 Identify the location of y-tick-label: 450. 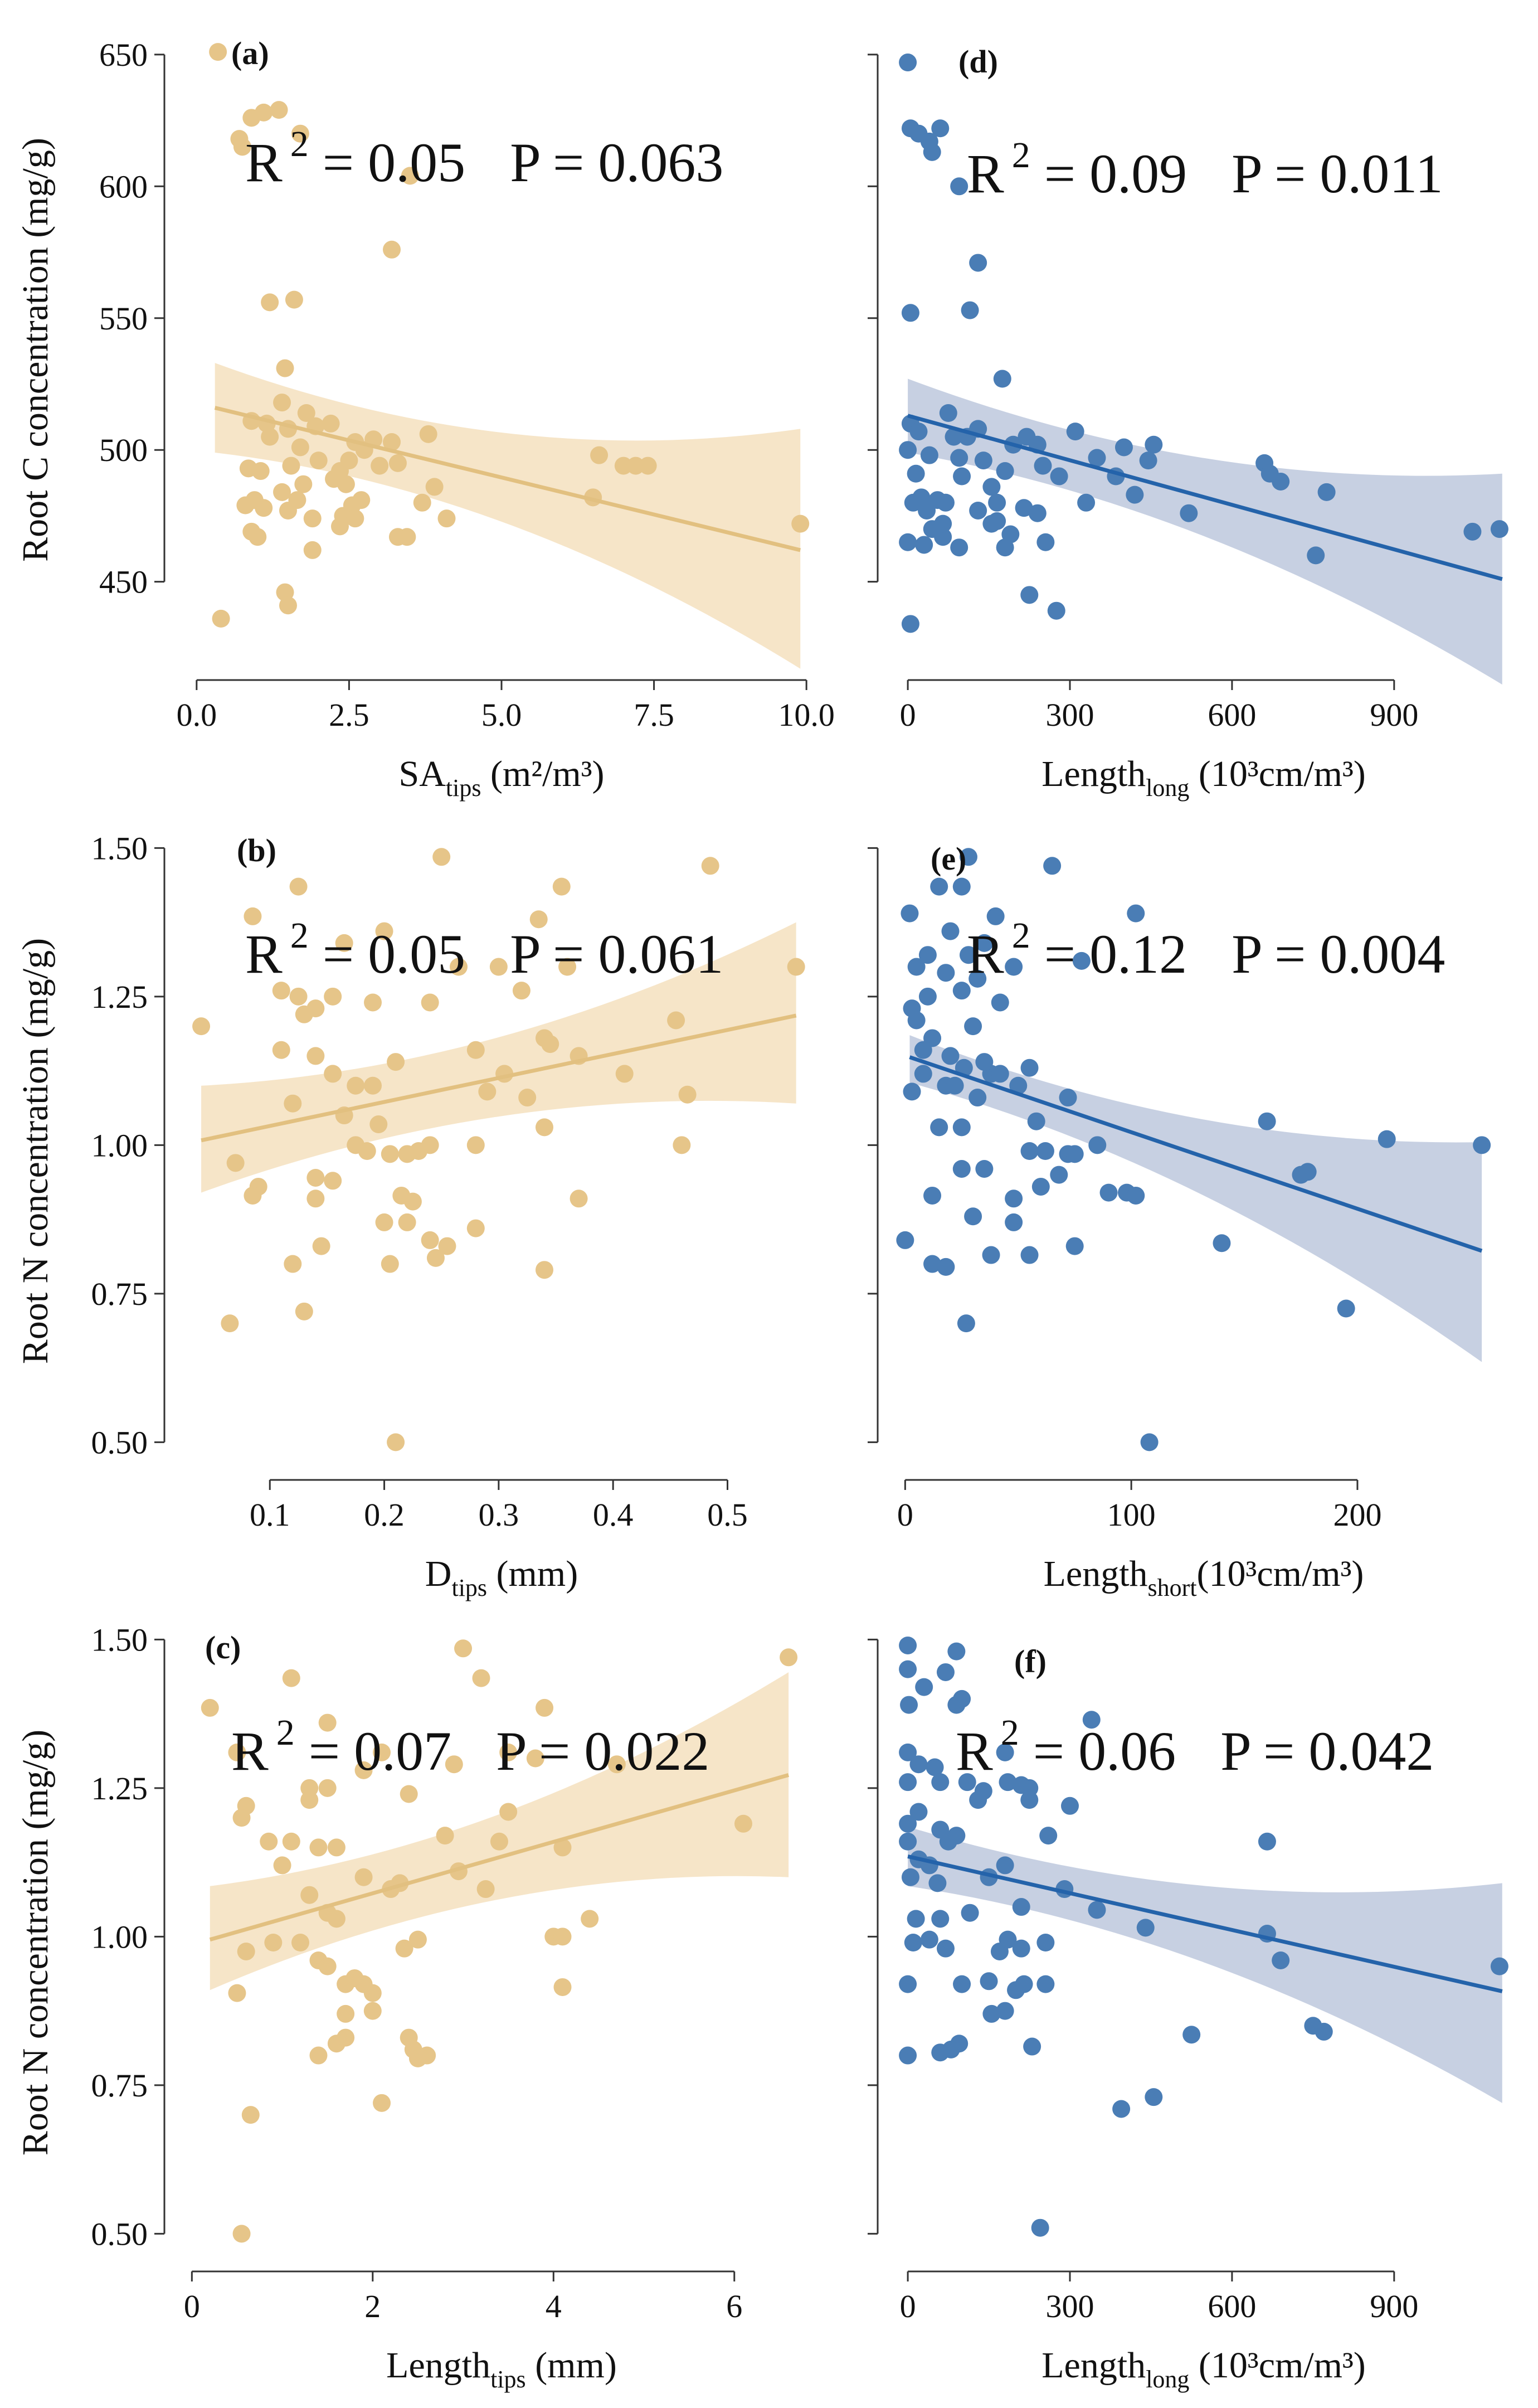
(123, 582).